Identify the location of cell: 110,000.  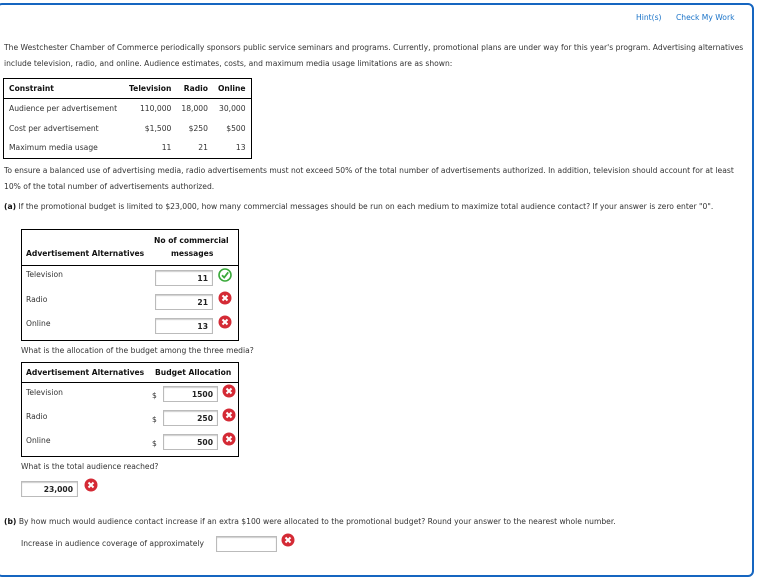
(155, 109).